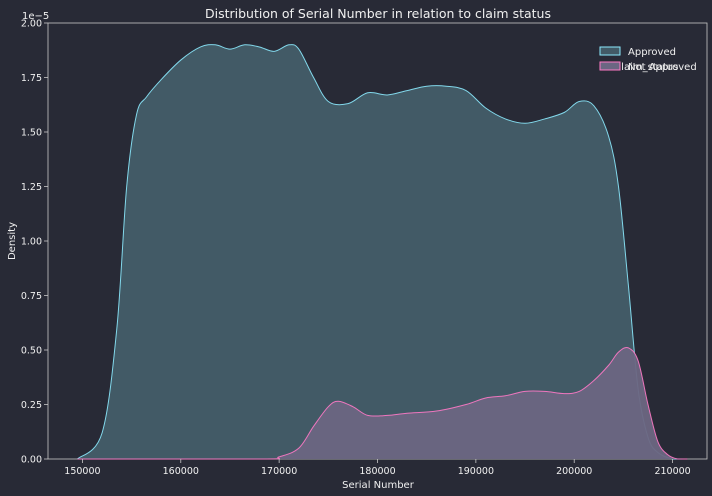 The height and width of the screenshot is (496, 712). What do you see at coordinates (31, 296) in the screenshot?
I see `y-tick-label-3: 0.75` at bounding box center [31, 296].